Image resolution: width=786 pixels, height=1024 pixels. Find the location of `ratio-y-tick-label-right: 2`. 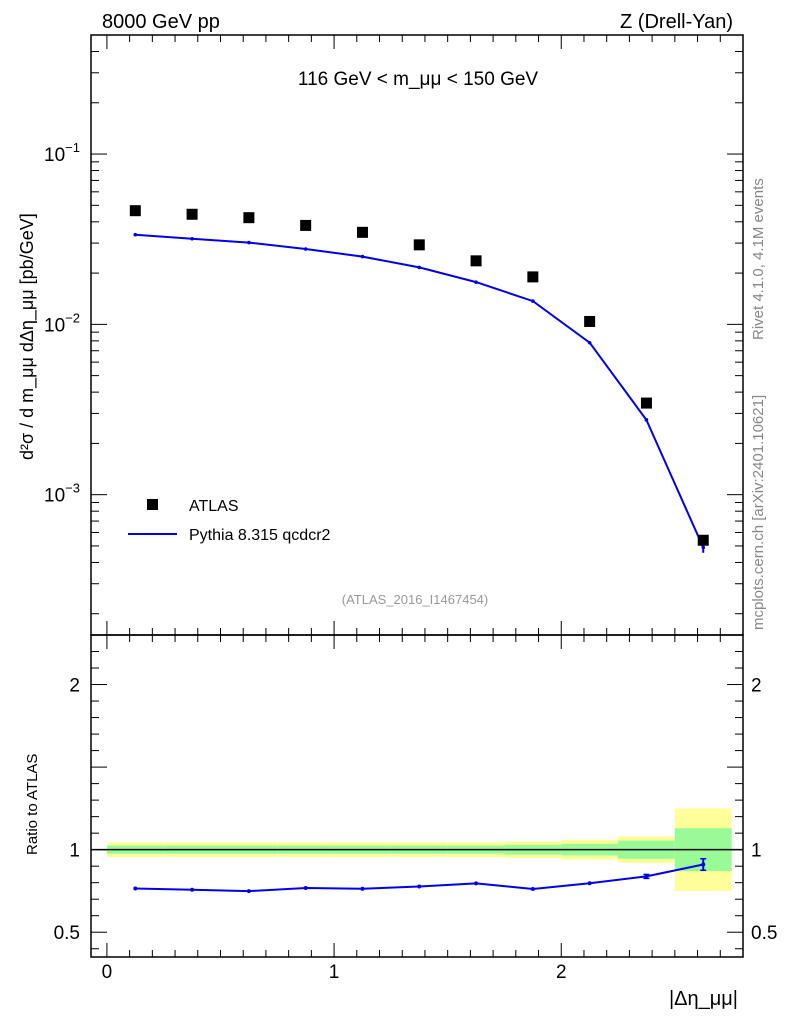

ratio-y-tick-label-right: 2 is located at coordinates (756, 686).